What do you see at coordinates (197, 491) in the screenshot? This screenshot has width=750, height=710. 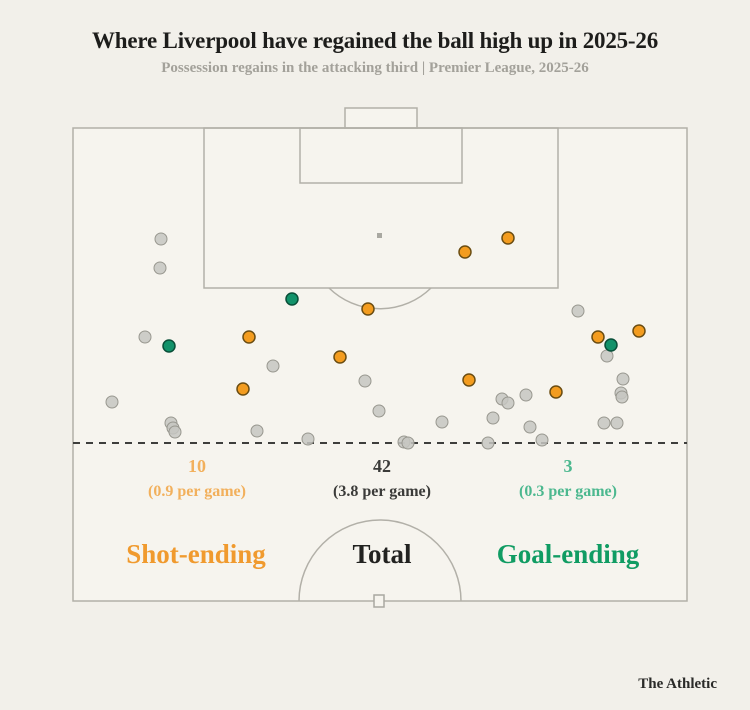 I see `stat-shot-ending-per-game: (0.9 per game)` at bounding box center [197, 491].